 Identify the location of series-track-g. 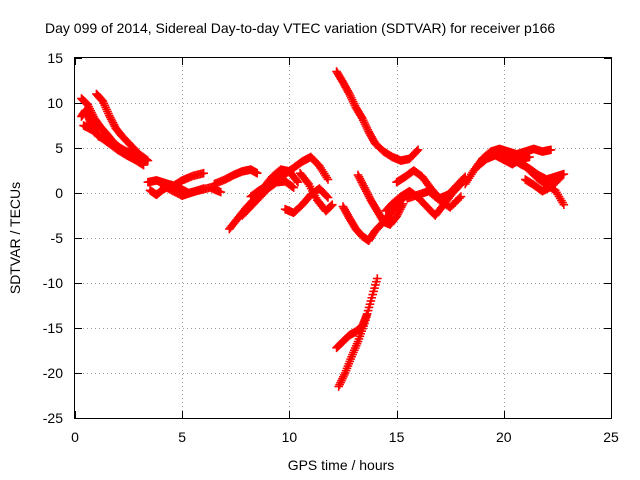
(182, 189).